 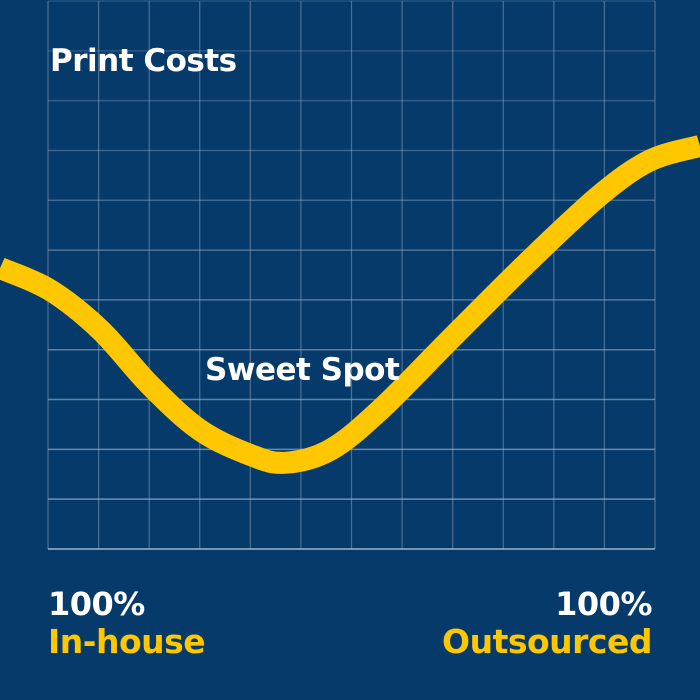 I want to click on right-value-label: 100%, so click(x=603, y=604).